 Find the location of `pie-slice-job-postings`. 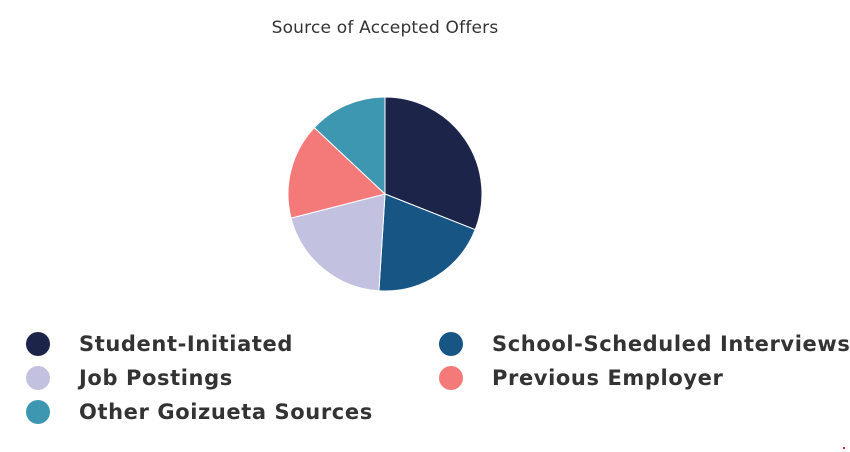

pie-slice-job-postings is located at coordinates (338, 242).